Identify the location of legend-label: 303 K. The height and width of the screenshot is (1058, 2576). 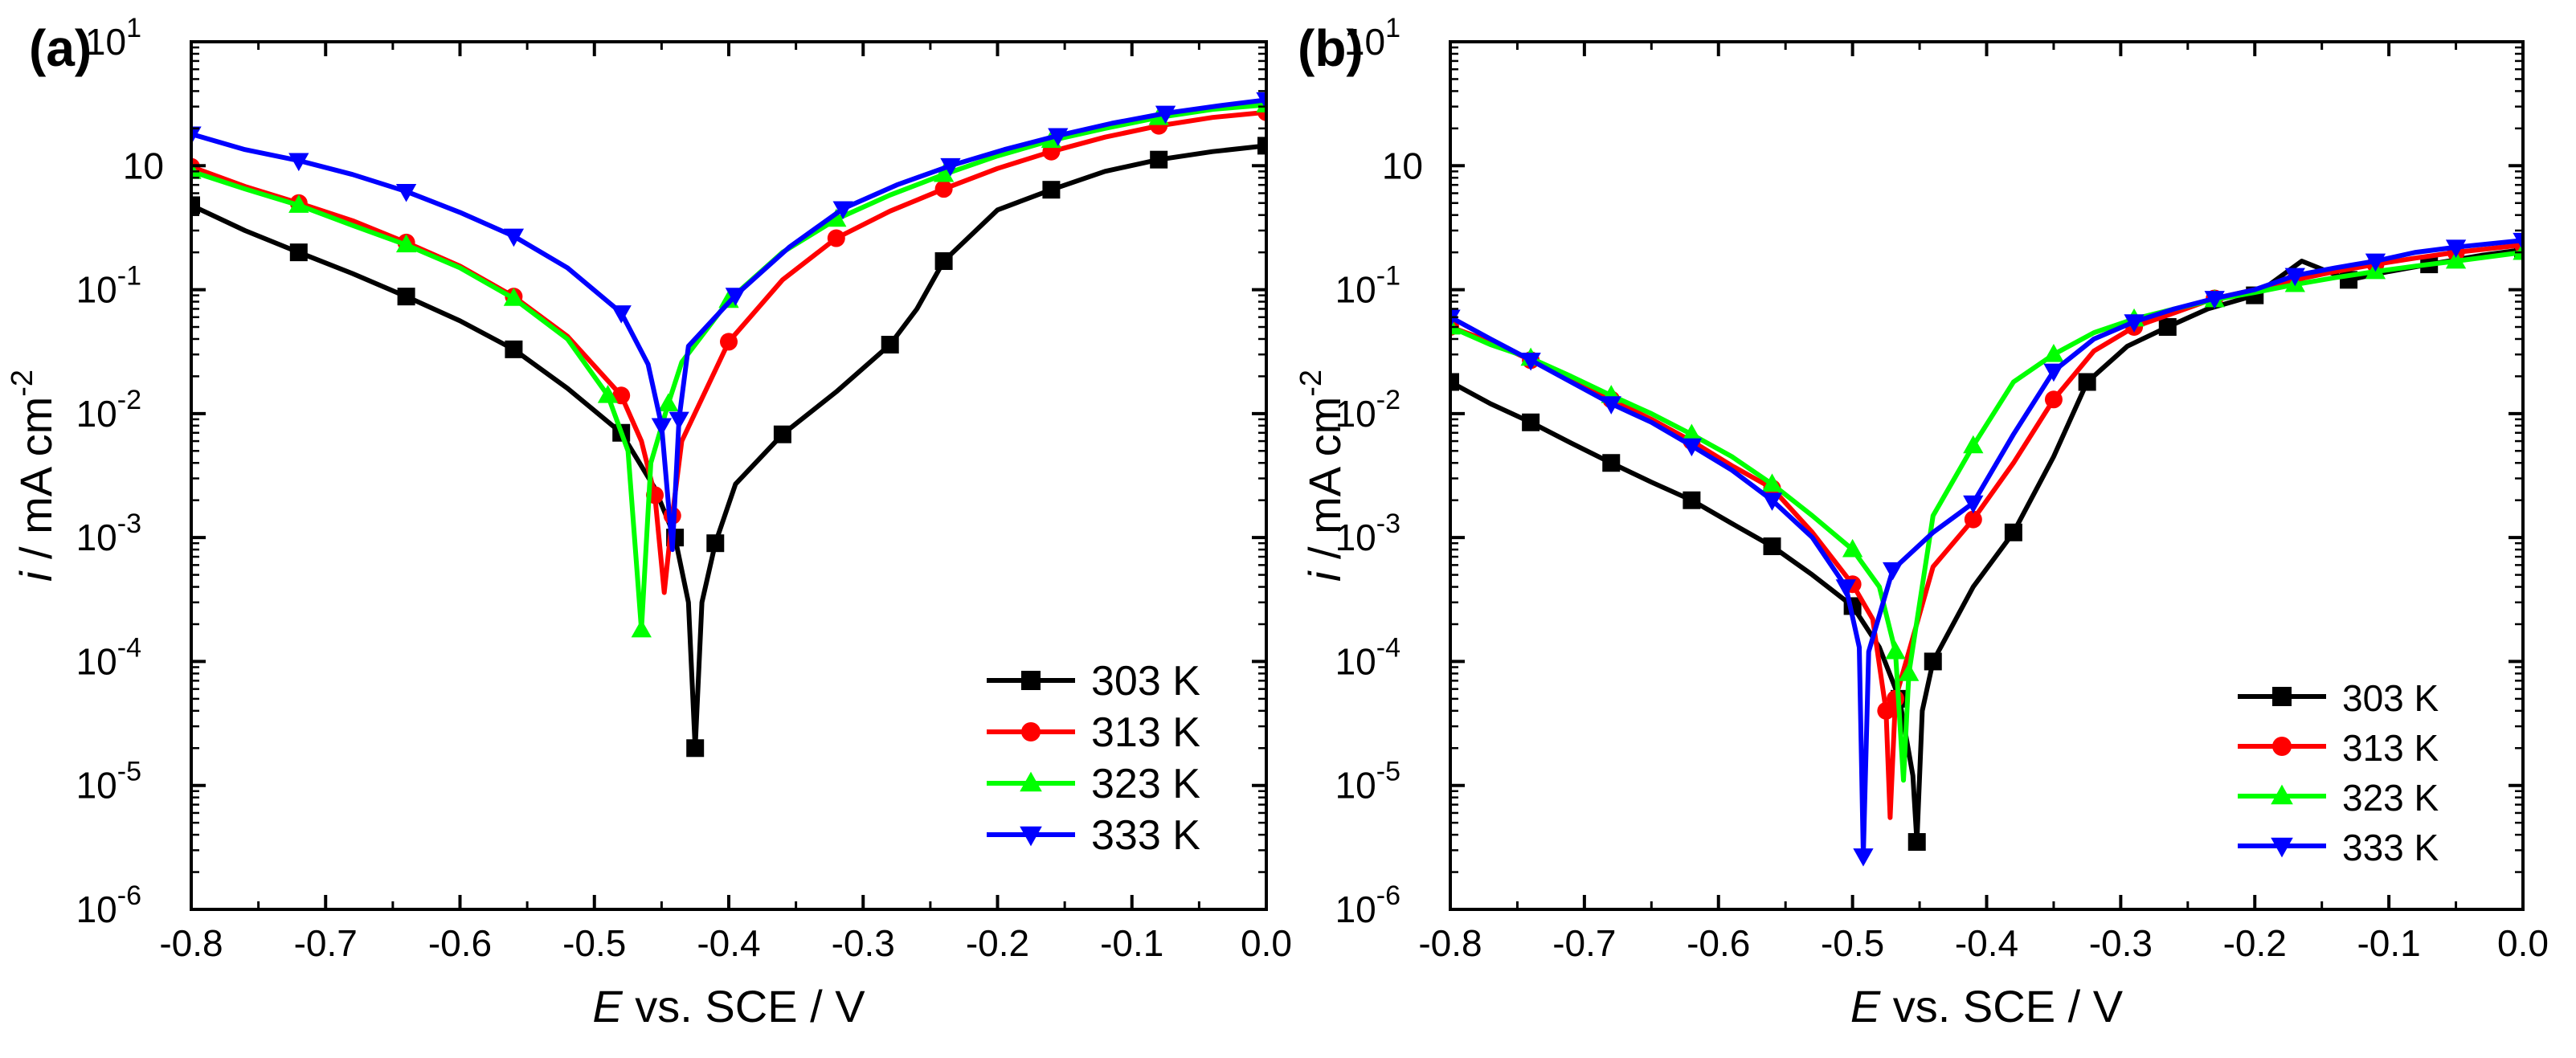
(1145, 681).